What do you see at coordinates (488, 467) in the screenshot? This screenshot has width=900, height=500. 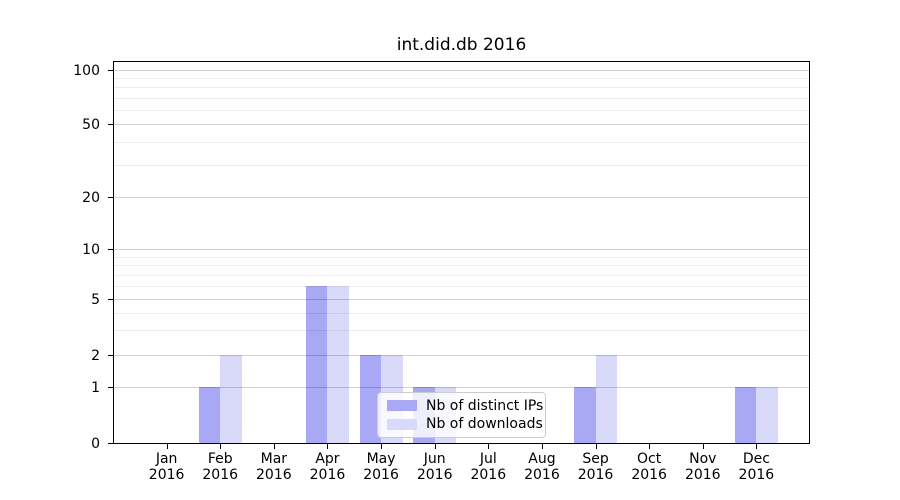 I see `xtick-label-jul: Jul 2016` at bounding box center [488, 467].